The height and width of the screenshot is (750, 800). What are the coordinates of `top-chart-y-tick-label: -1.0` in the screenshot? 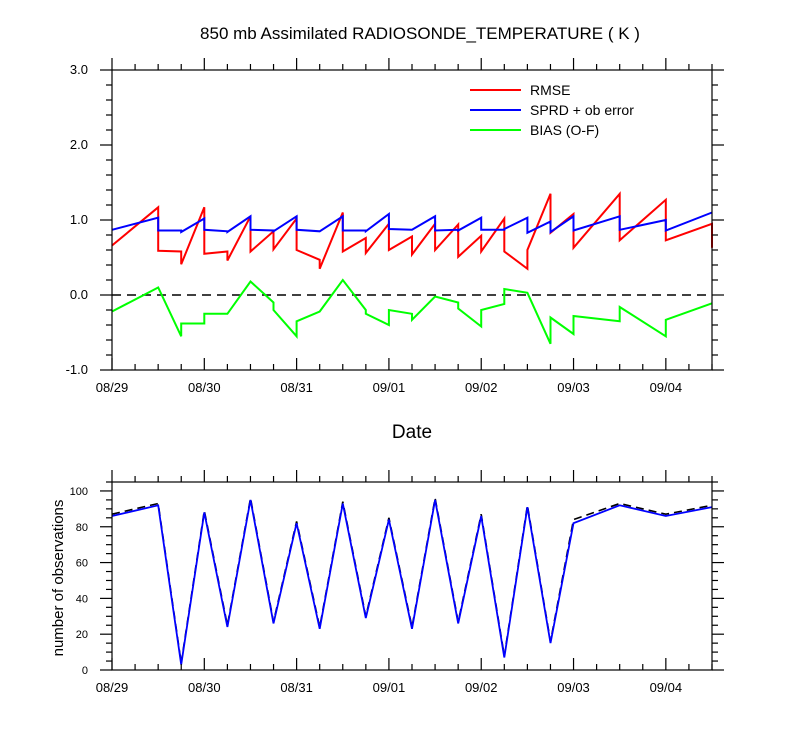 It's located at (77, 369).